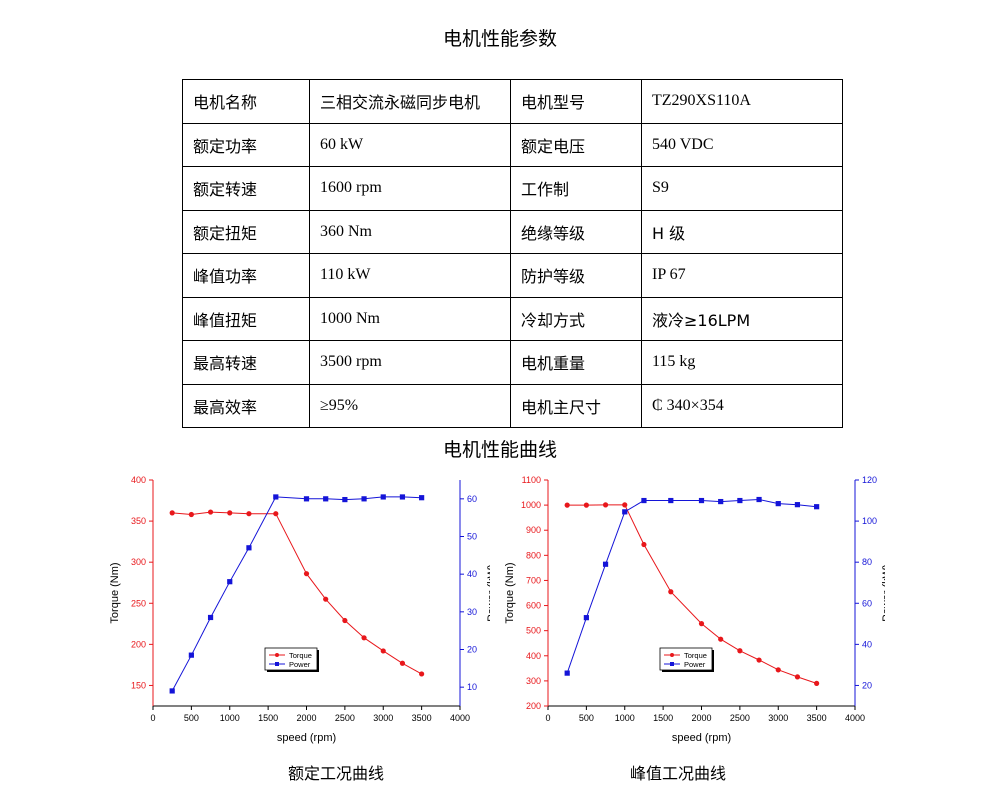 This screenshot has width=1000, height=800. What do you see at coordinates (576, 405) in the screenshot?
I see `param-label: 电机主尺寸` at bounding box center [576, 405].